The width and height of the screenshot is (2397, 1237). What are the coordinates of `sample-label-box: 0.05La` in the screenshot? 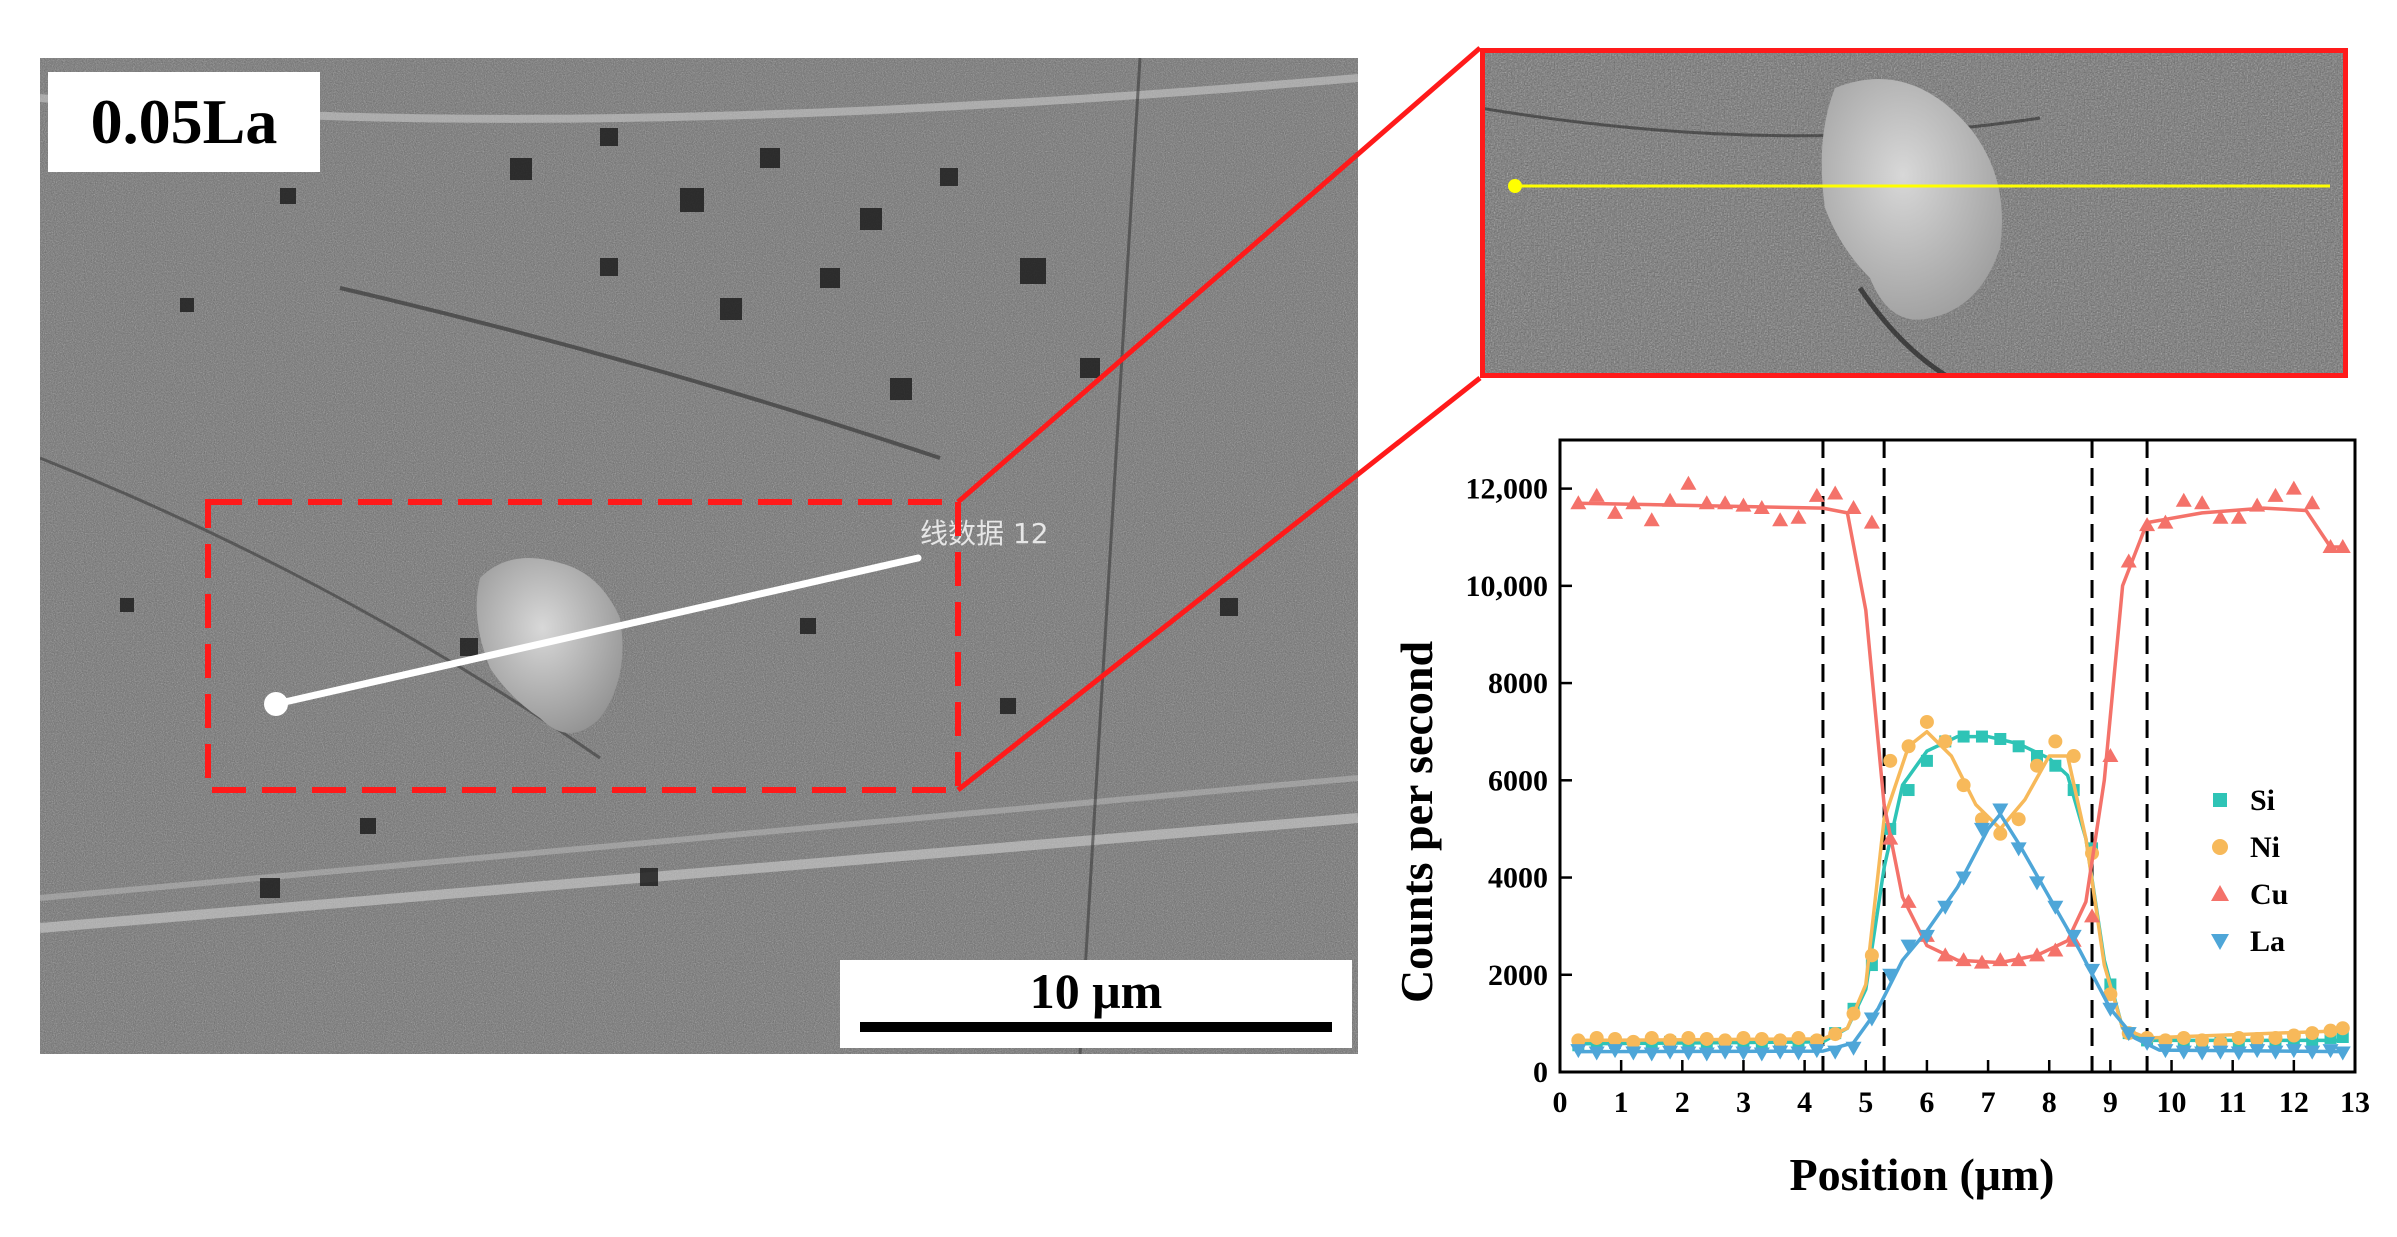 It's located at (184, 122).